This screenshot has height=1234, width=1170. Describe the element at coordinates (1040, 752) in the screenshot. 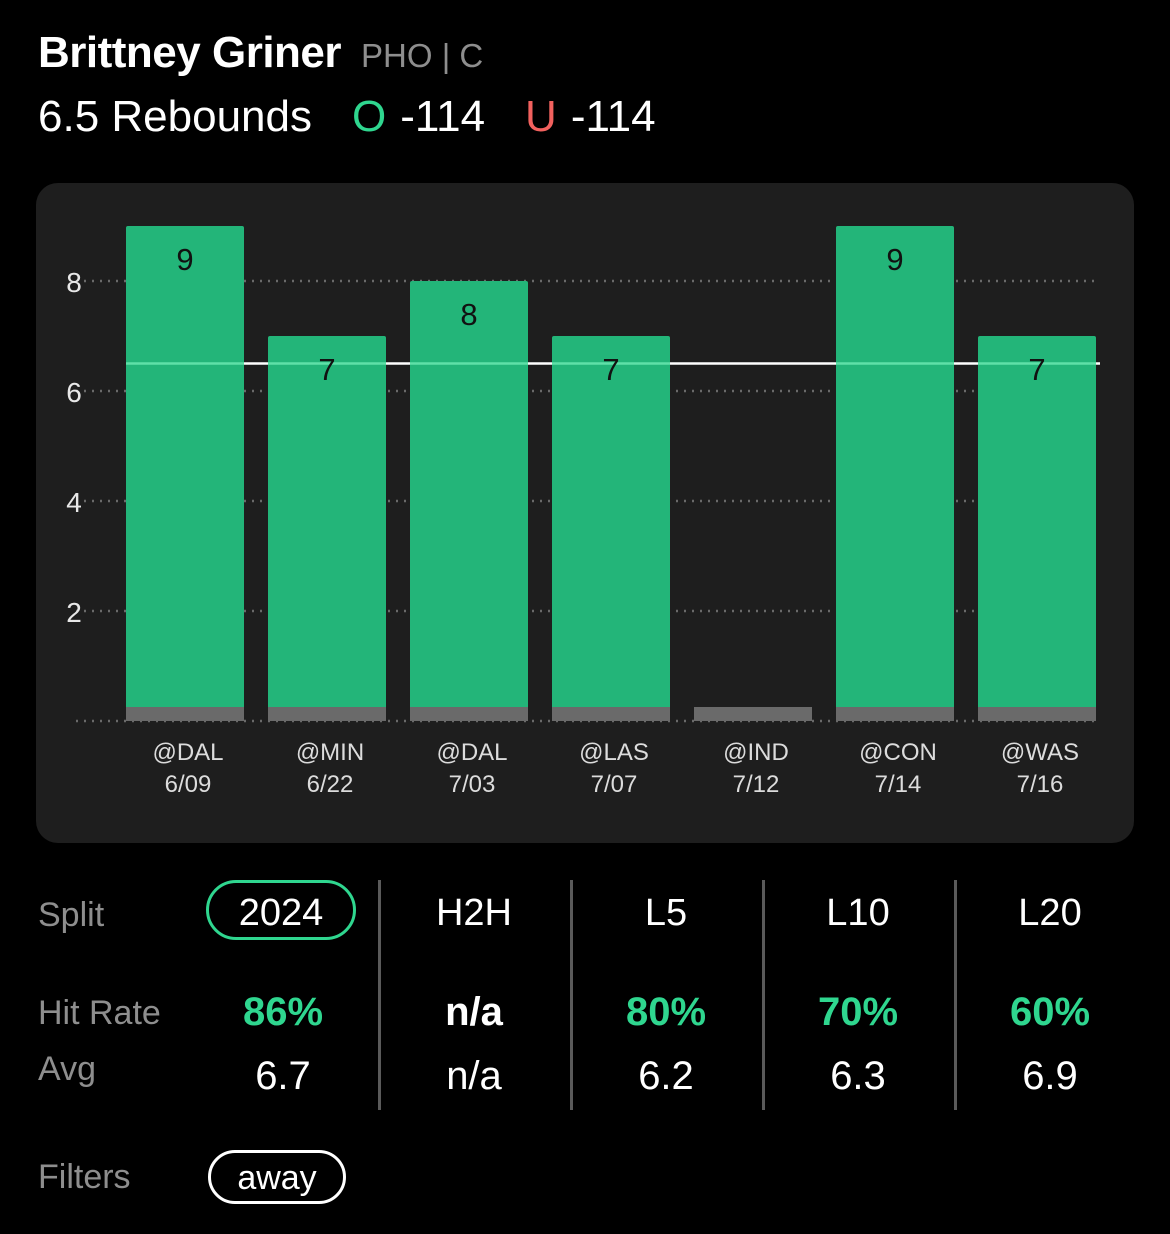

I see `x-tick-opponent: @WAS` at that location.